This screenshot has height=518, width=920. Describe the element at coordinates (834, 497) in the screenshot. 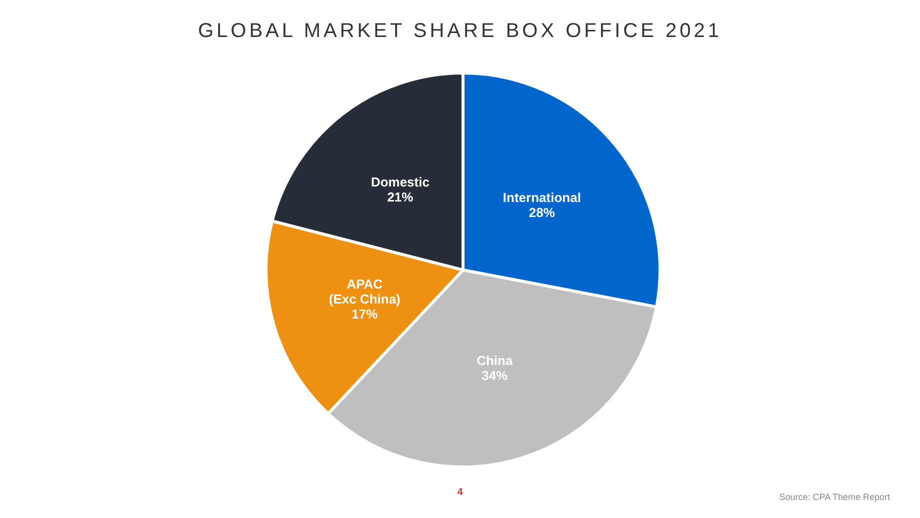

I see `source-note: Source: CPA Theme Report` at that location.